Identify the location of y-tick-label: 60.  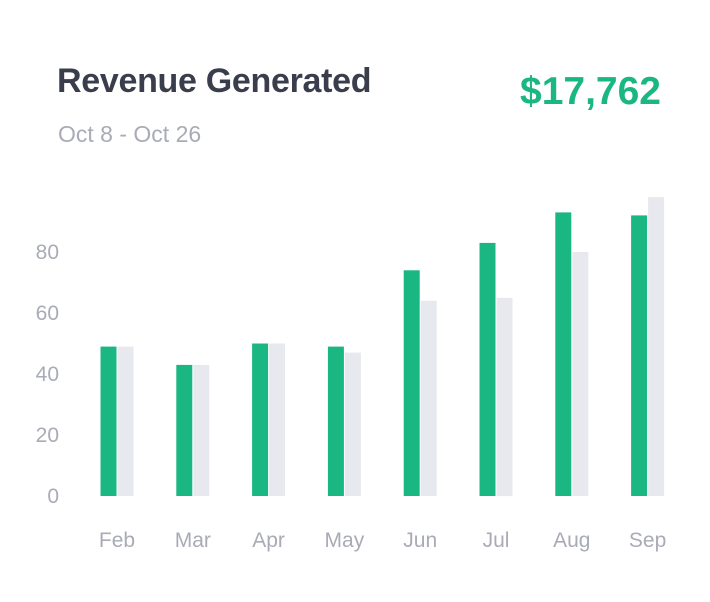
(47, 313).